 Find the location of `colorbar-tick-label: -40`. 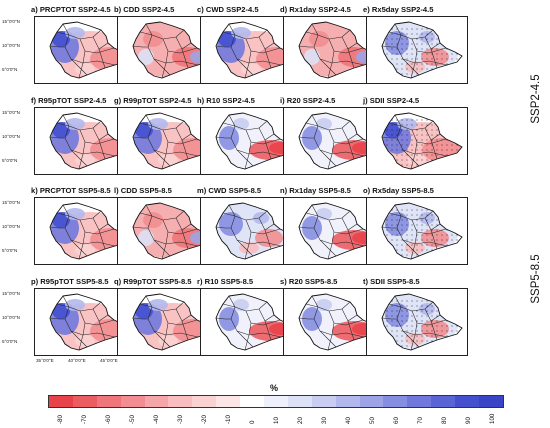

colorbar-tick-label: -40 is located at coordinates (156, 419).